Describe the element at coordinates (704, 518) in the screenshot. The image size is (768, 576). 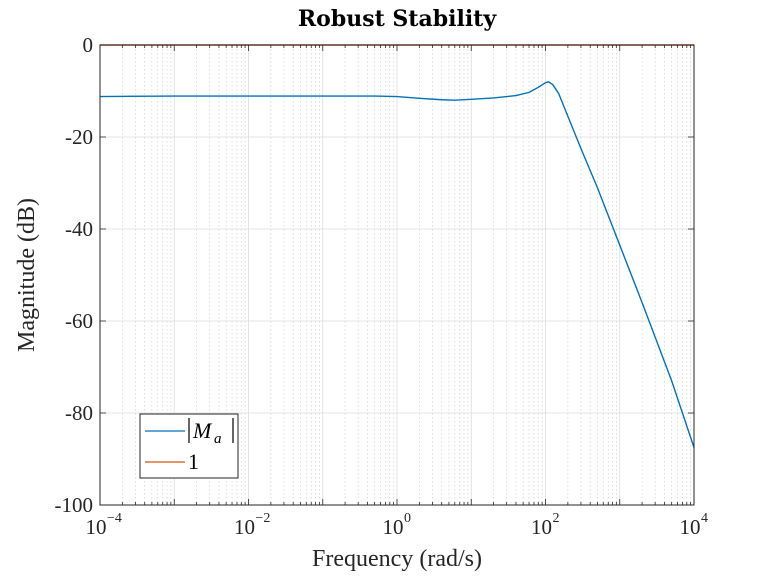
I see `x-tick-label-exponent: 4` at that location.